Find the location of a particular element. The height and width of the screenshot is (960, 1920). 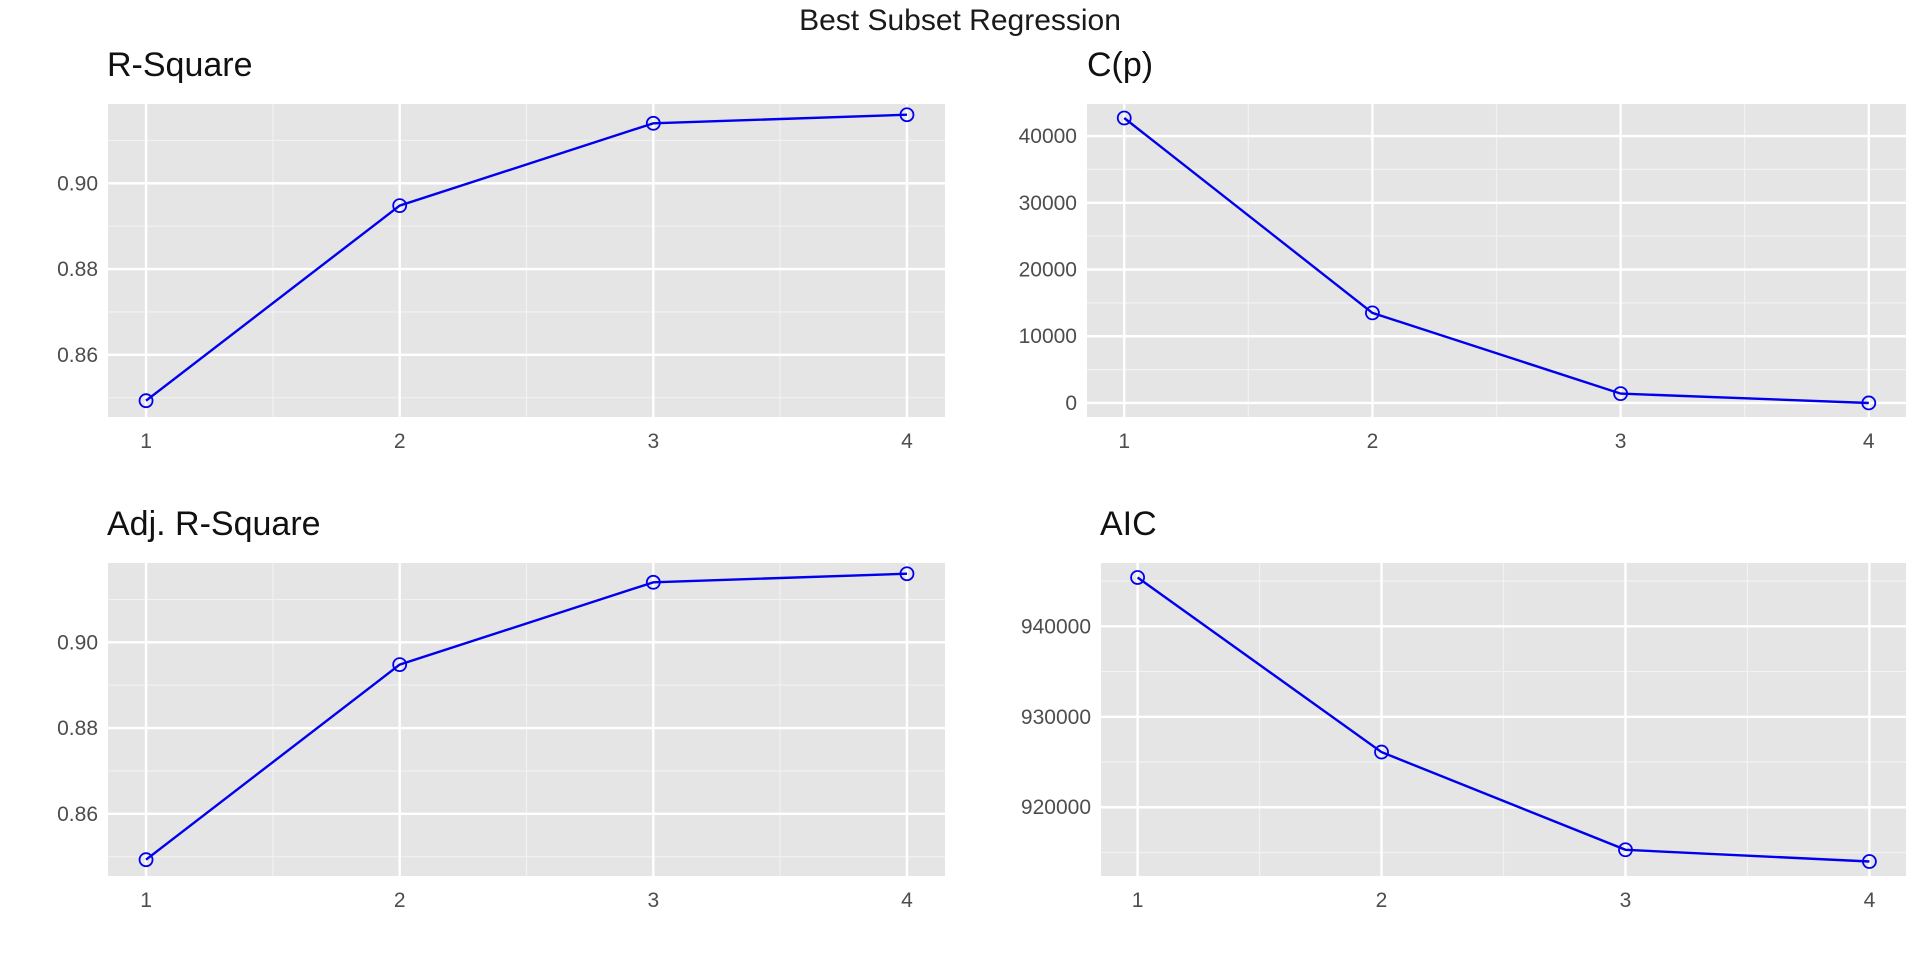

y-tick-label: 30000 is located at coordinates (1048, 203).